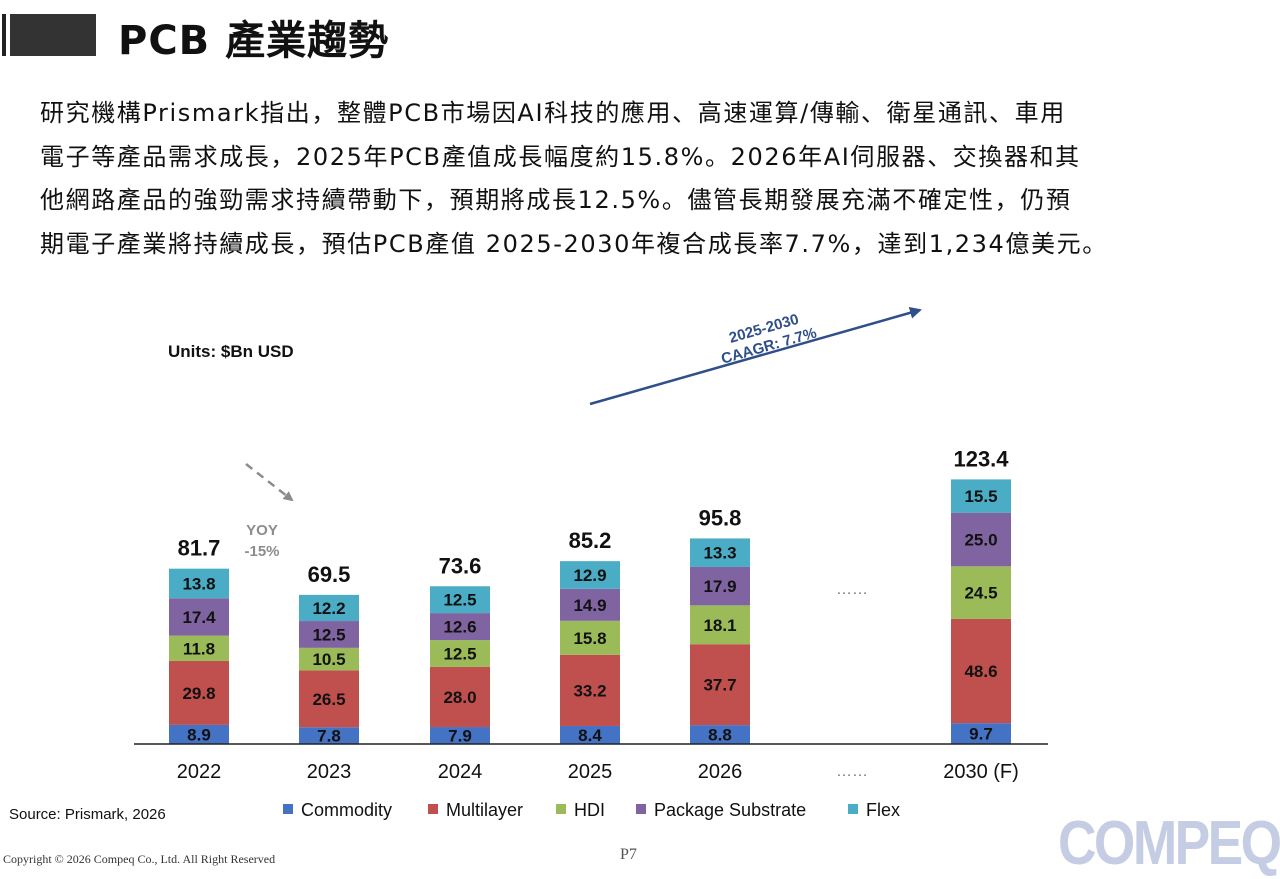  I want to click on bar-total-label: 69.5, so click(329, 574).